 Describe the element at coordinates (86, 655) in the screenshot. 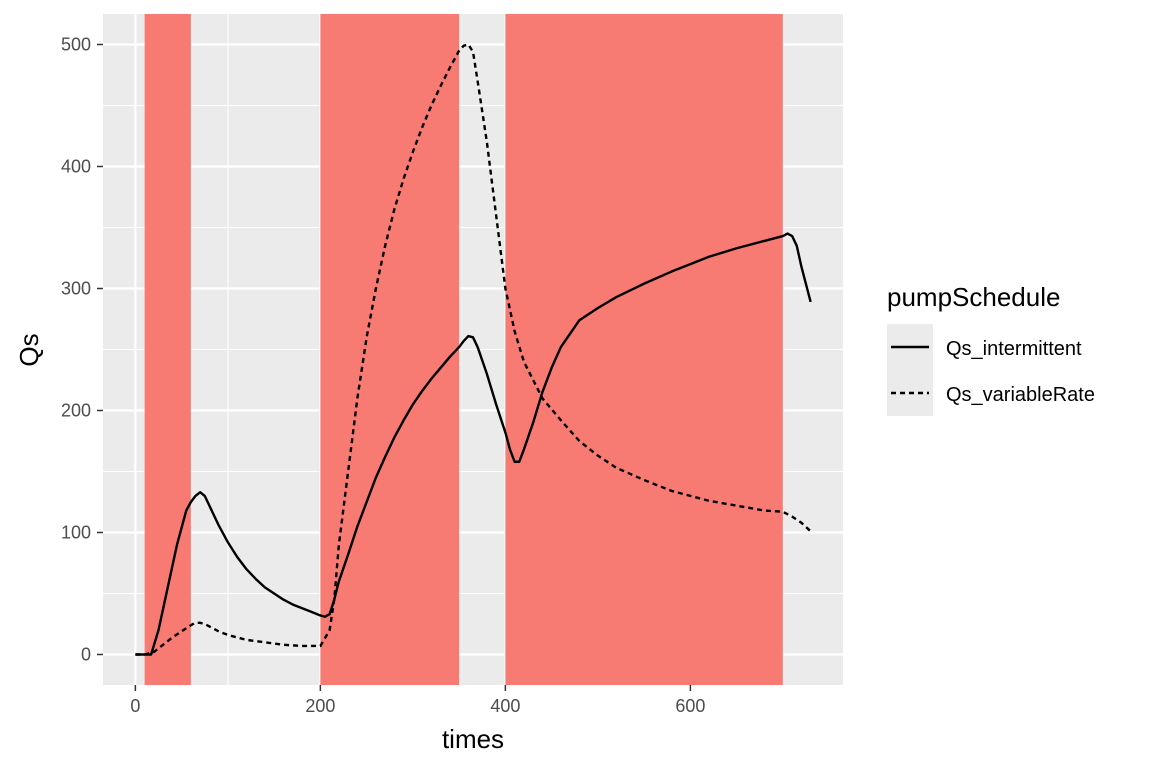

I see `y-tick-label: 0` at that location.